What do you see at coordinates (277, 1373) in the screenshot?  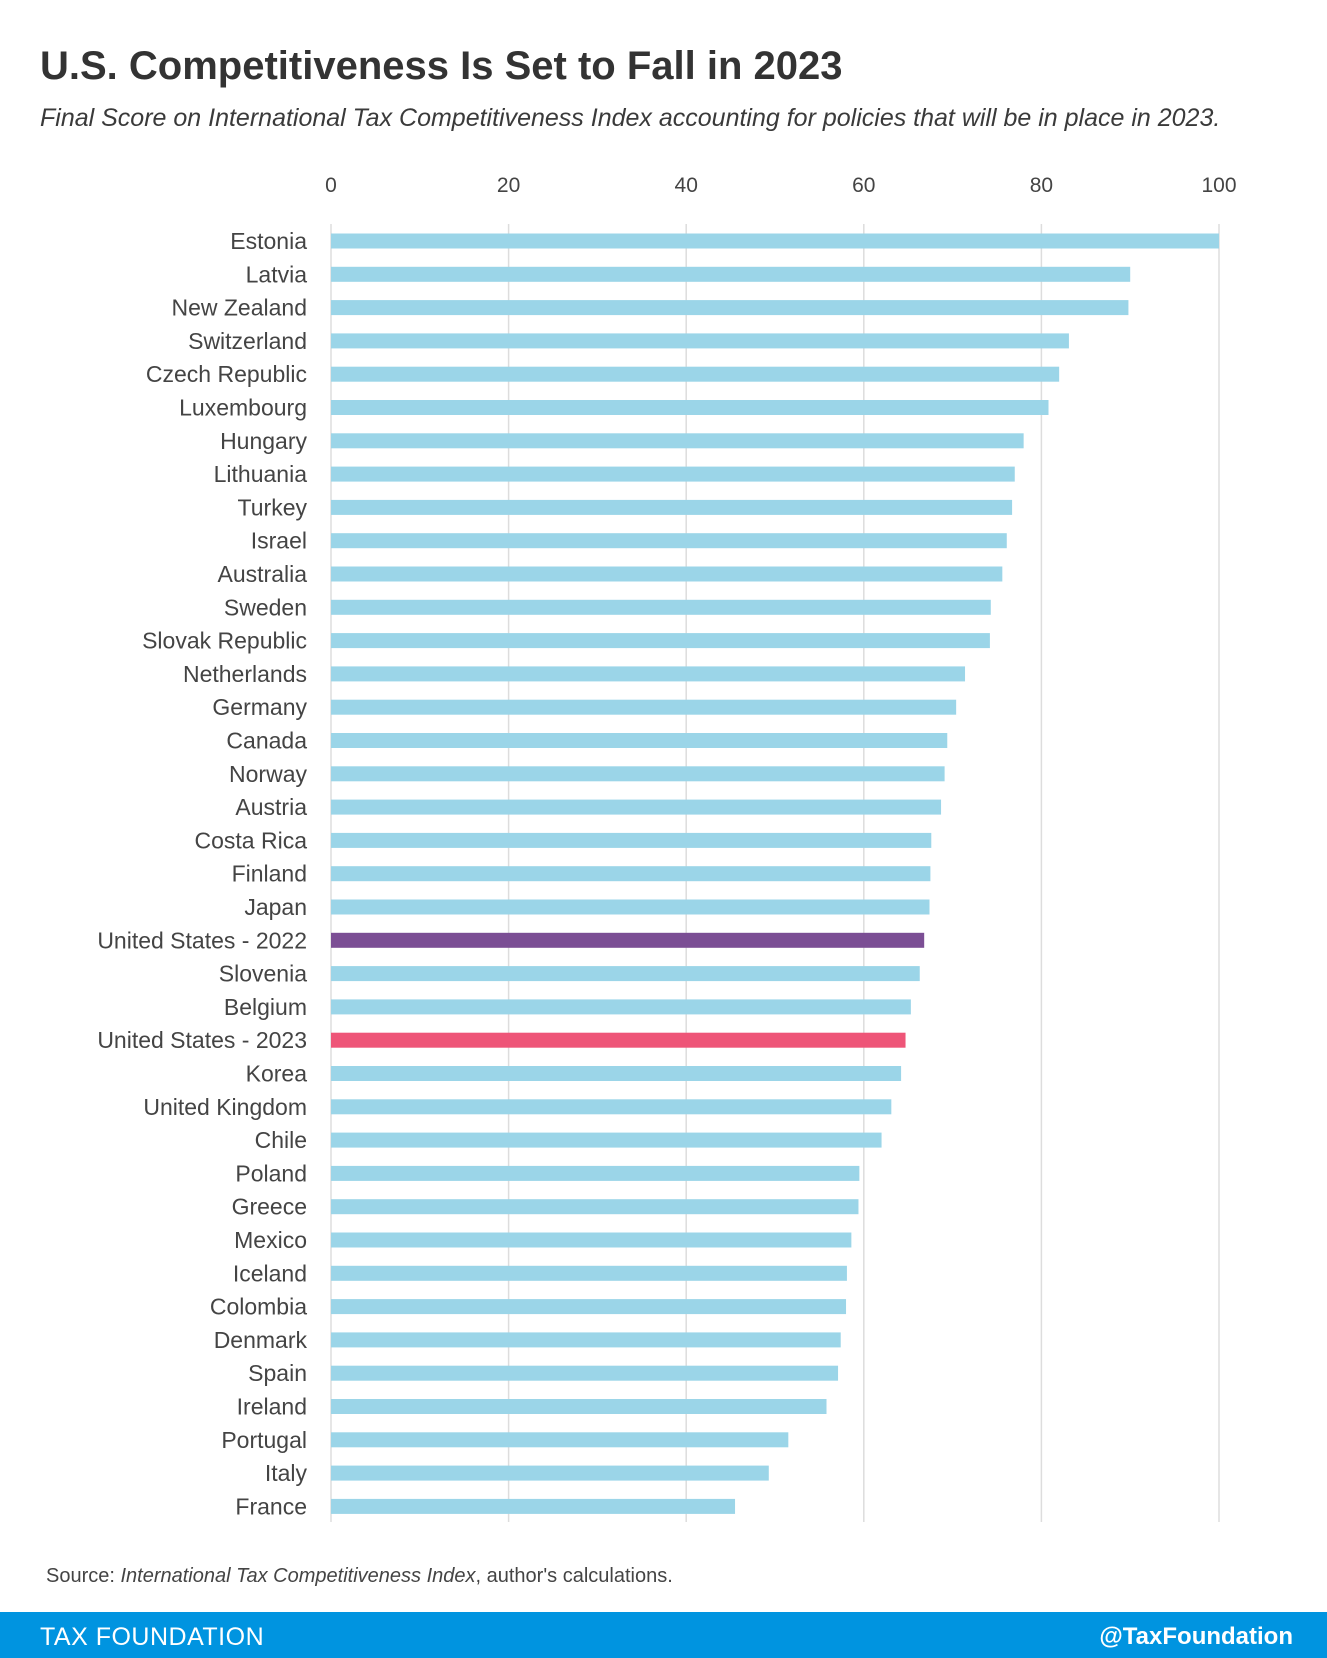 I see `category-label: Spain` at bounding box center [277, 1373].